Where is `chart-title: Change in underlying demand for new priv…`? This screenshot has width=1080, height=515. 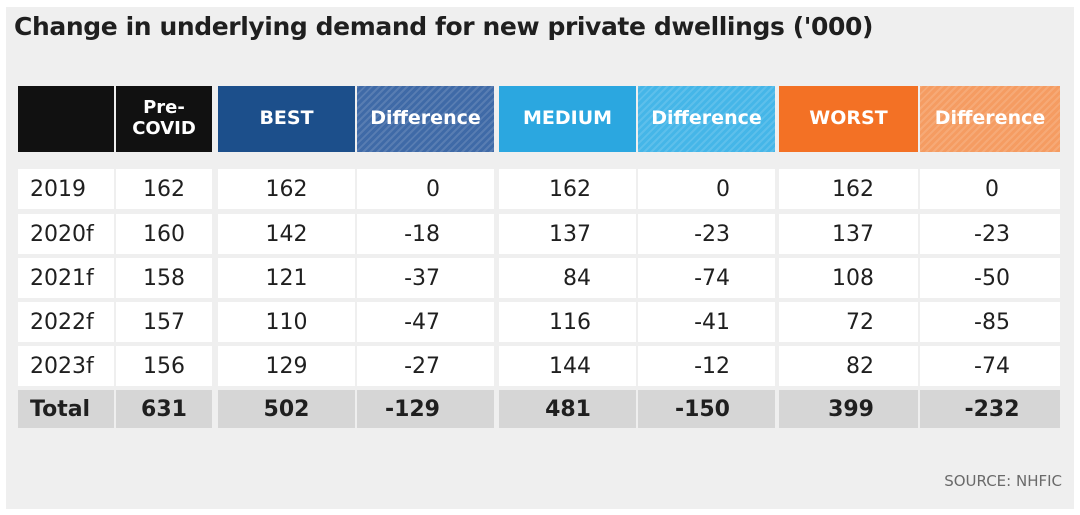
chart-title: Change in underlying demand for new priv… is located at coordinates (444, 26).